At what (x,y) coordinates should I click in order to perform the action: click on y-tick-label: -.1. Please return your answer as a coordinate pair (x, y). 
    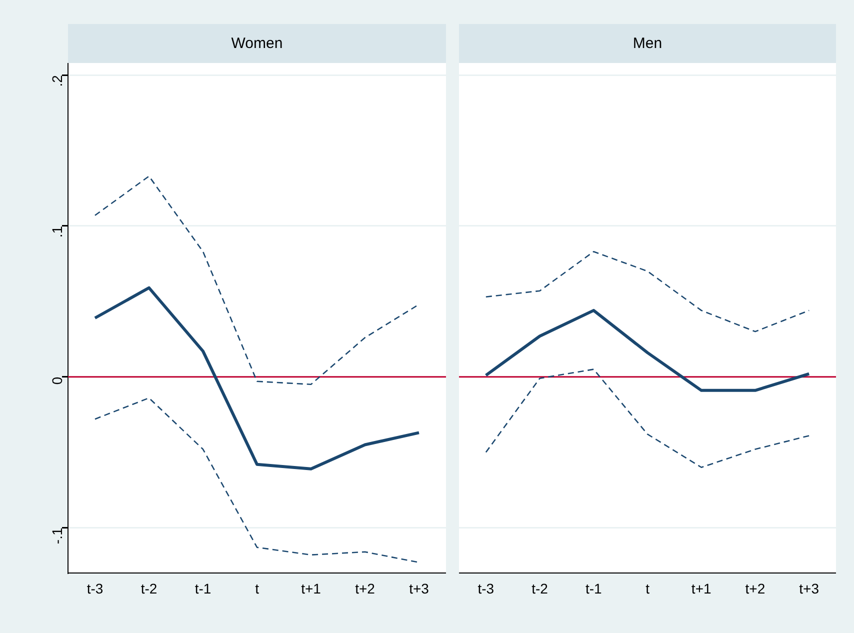
    Looking at the image, I should click on (56, 536).